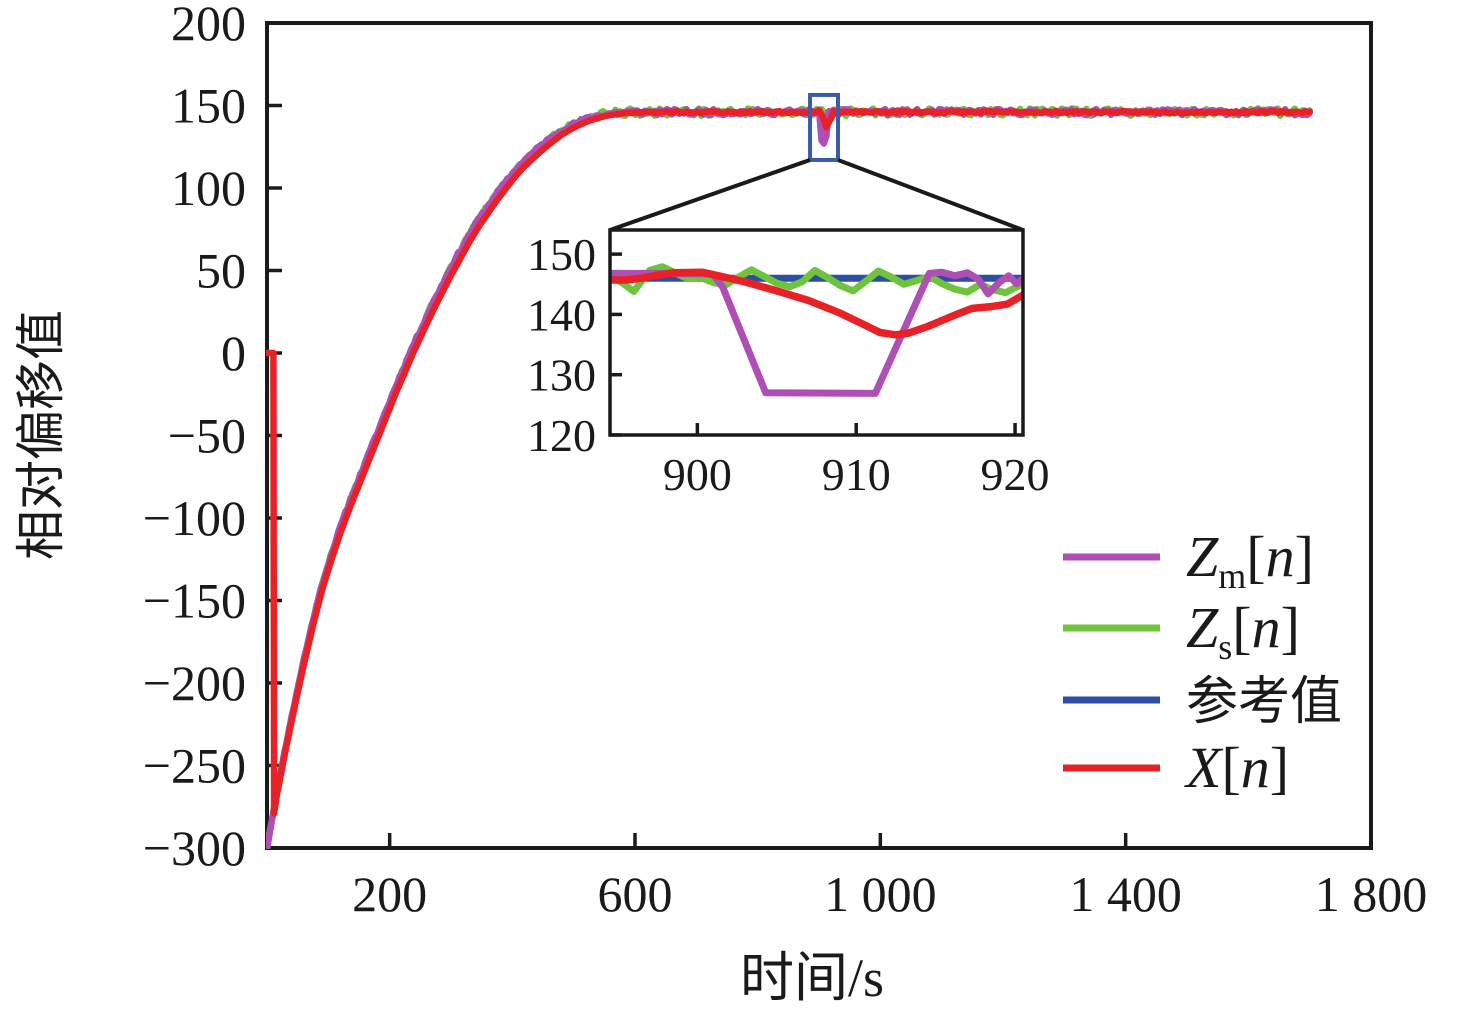 This screenshot has width=1476, height=1011. I want to click on inset-frame, so click(816, 332).